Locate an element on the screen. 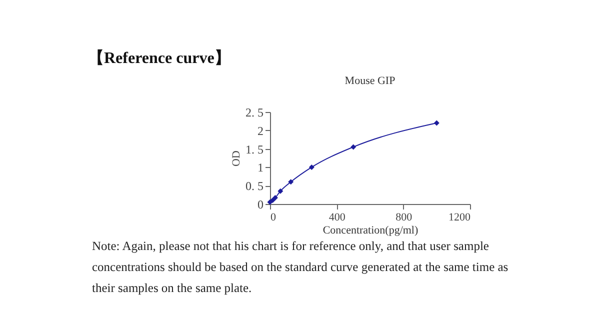  y-axis-title: OD is located at coordinates (236, 158).